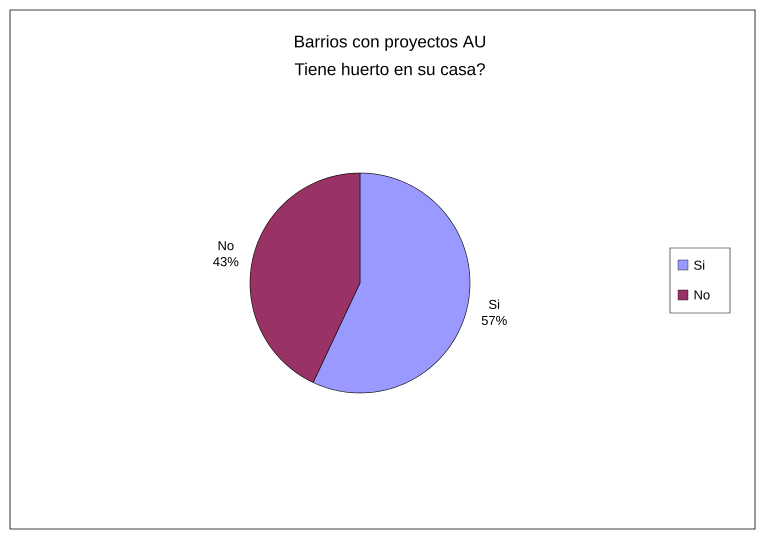  Describe the element at coordinates (494, 304) in the screenshot. I see `slice-label: Si` at that location.